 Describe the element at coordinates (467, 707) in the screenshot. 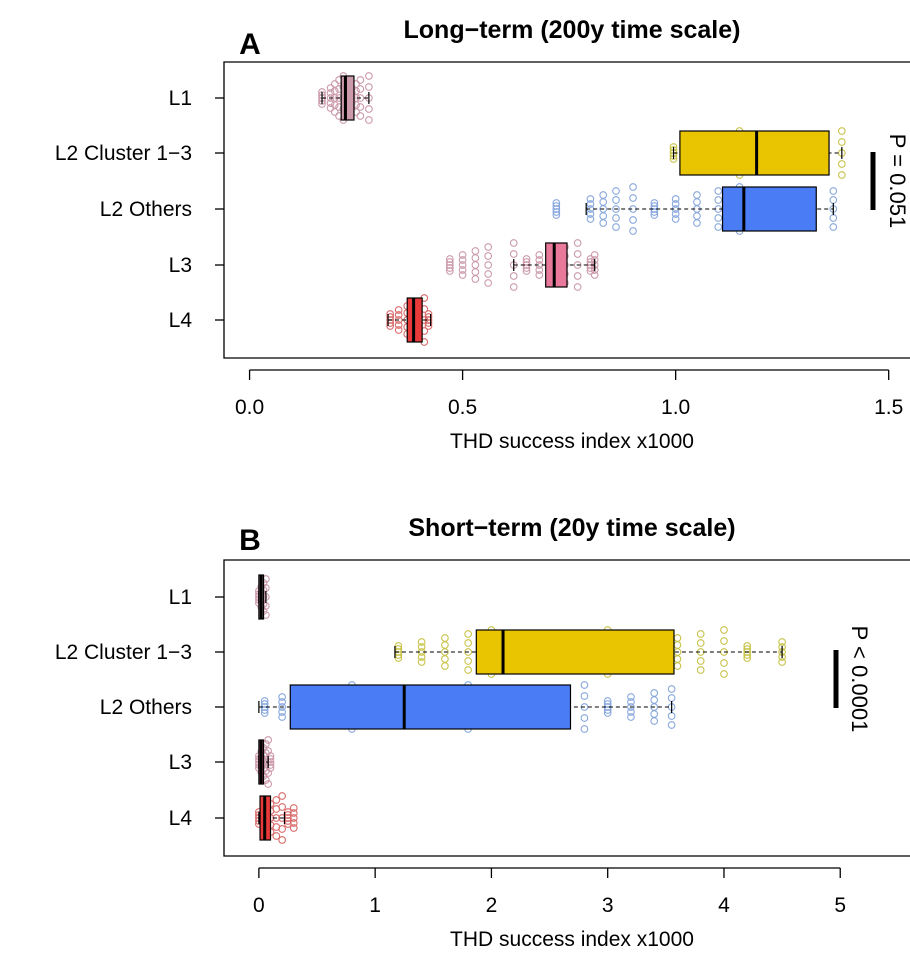

I see `series-l2-others` at that location.